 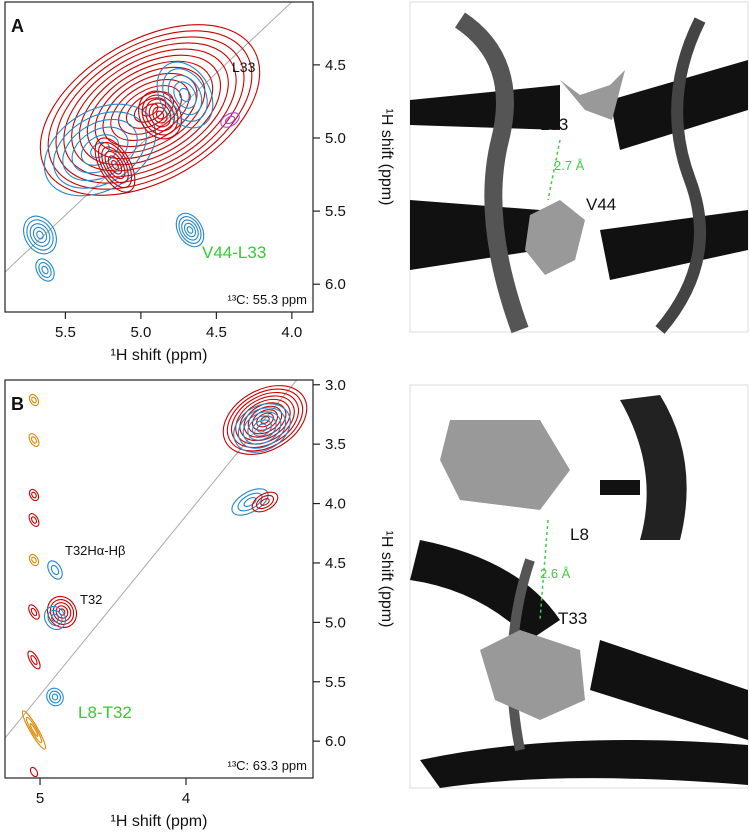 I want to click on carbon-shift: ¹³C: 55.3 ppm, so click(x=267, y=299).